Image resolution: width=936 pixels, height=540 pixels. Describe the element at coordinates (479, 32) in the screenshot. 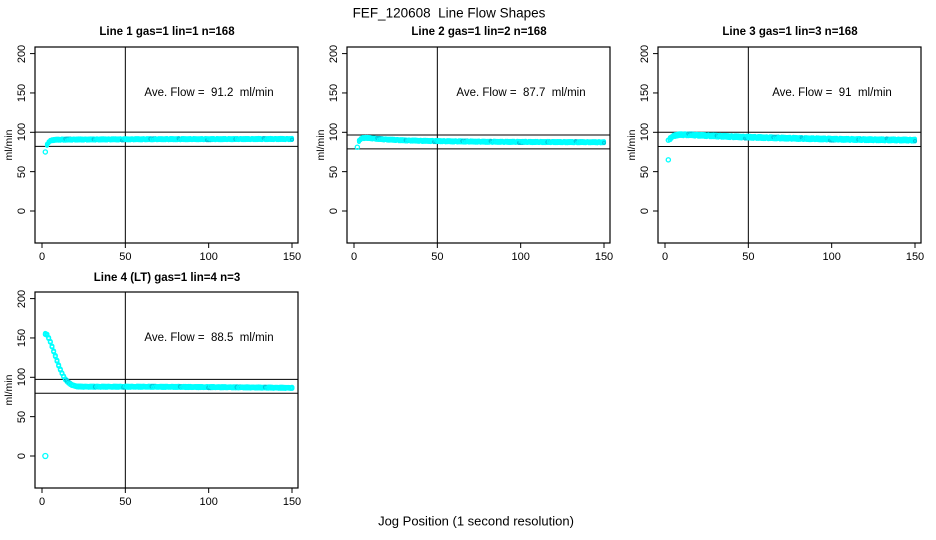

I see `panel-2-title: Line 2 gas=1 lin=2 n=168` at that location.